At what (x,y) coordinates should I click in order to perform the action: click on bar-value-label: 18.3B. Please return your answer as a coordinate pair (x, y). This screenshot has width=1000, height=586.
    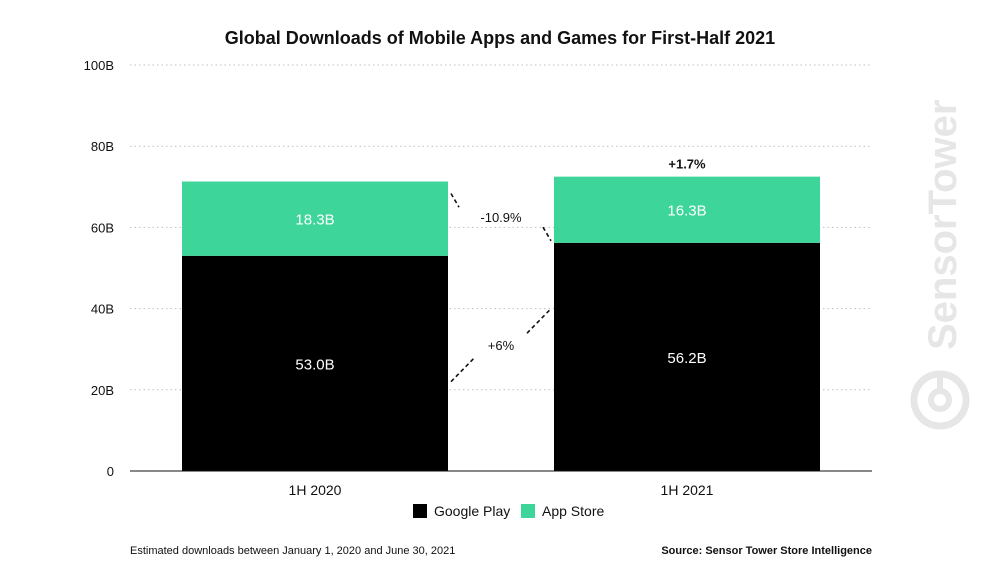
    Looking at the image, I should click on (314, 220).